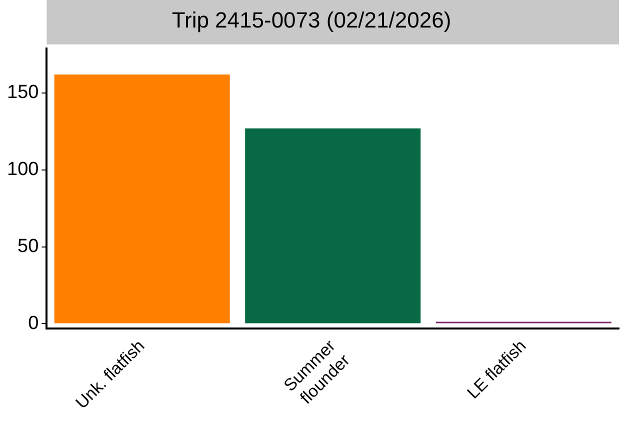 Image resolution: width=623 pixels, height=431 pixels. Describe the element at coordinates (23, 169) in the screenshot. I see `y-tick-label: 100` at that location.